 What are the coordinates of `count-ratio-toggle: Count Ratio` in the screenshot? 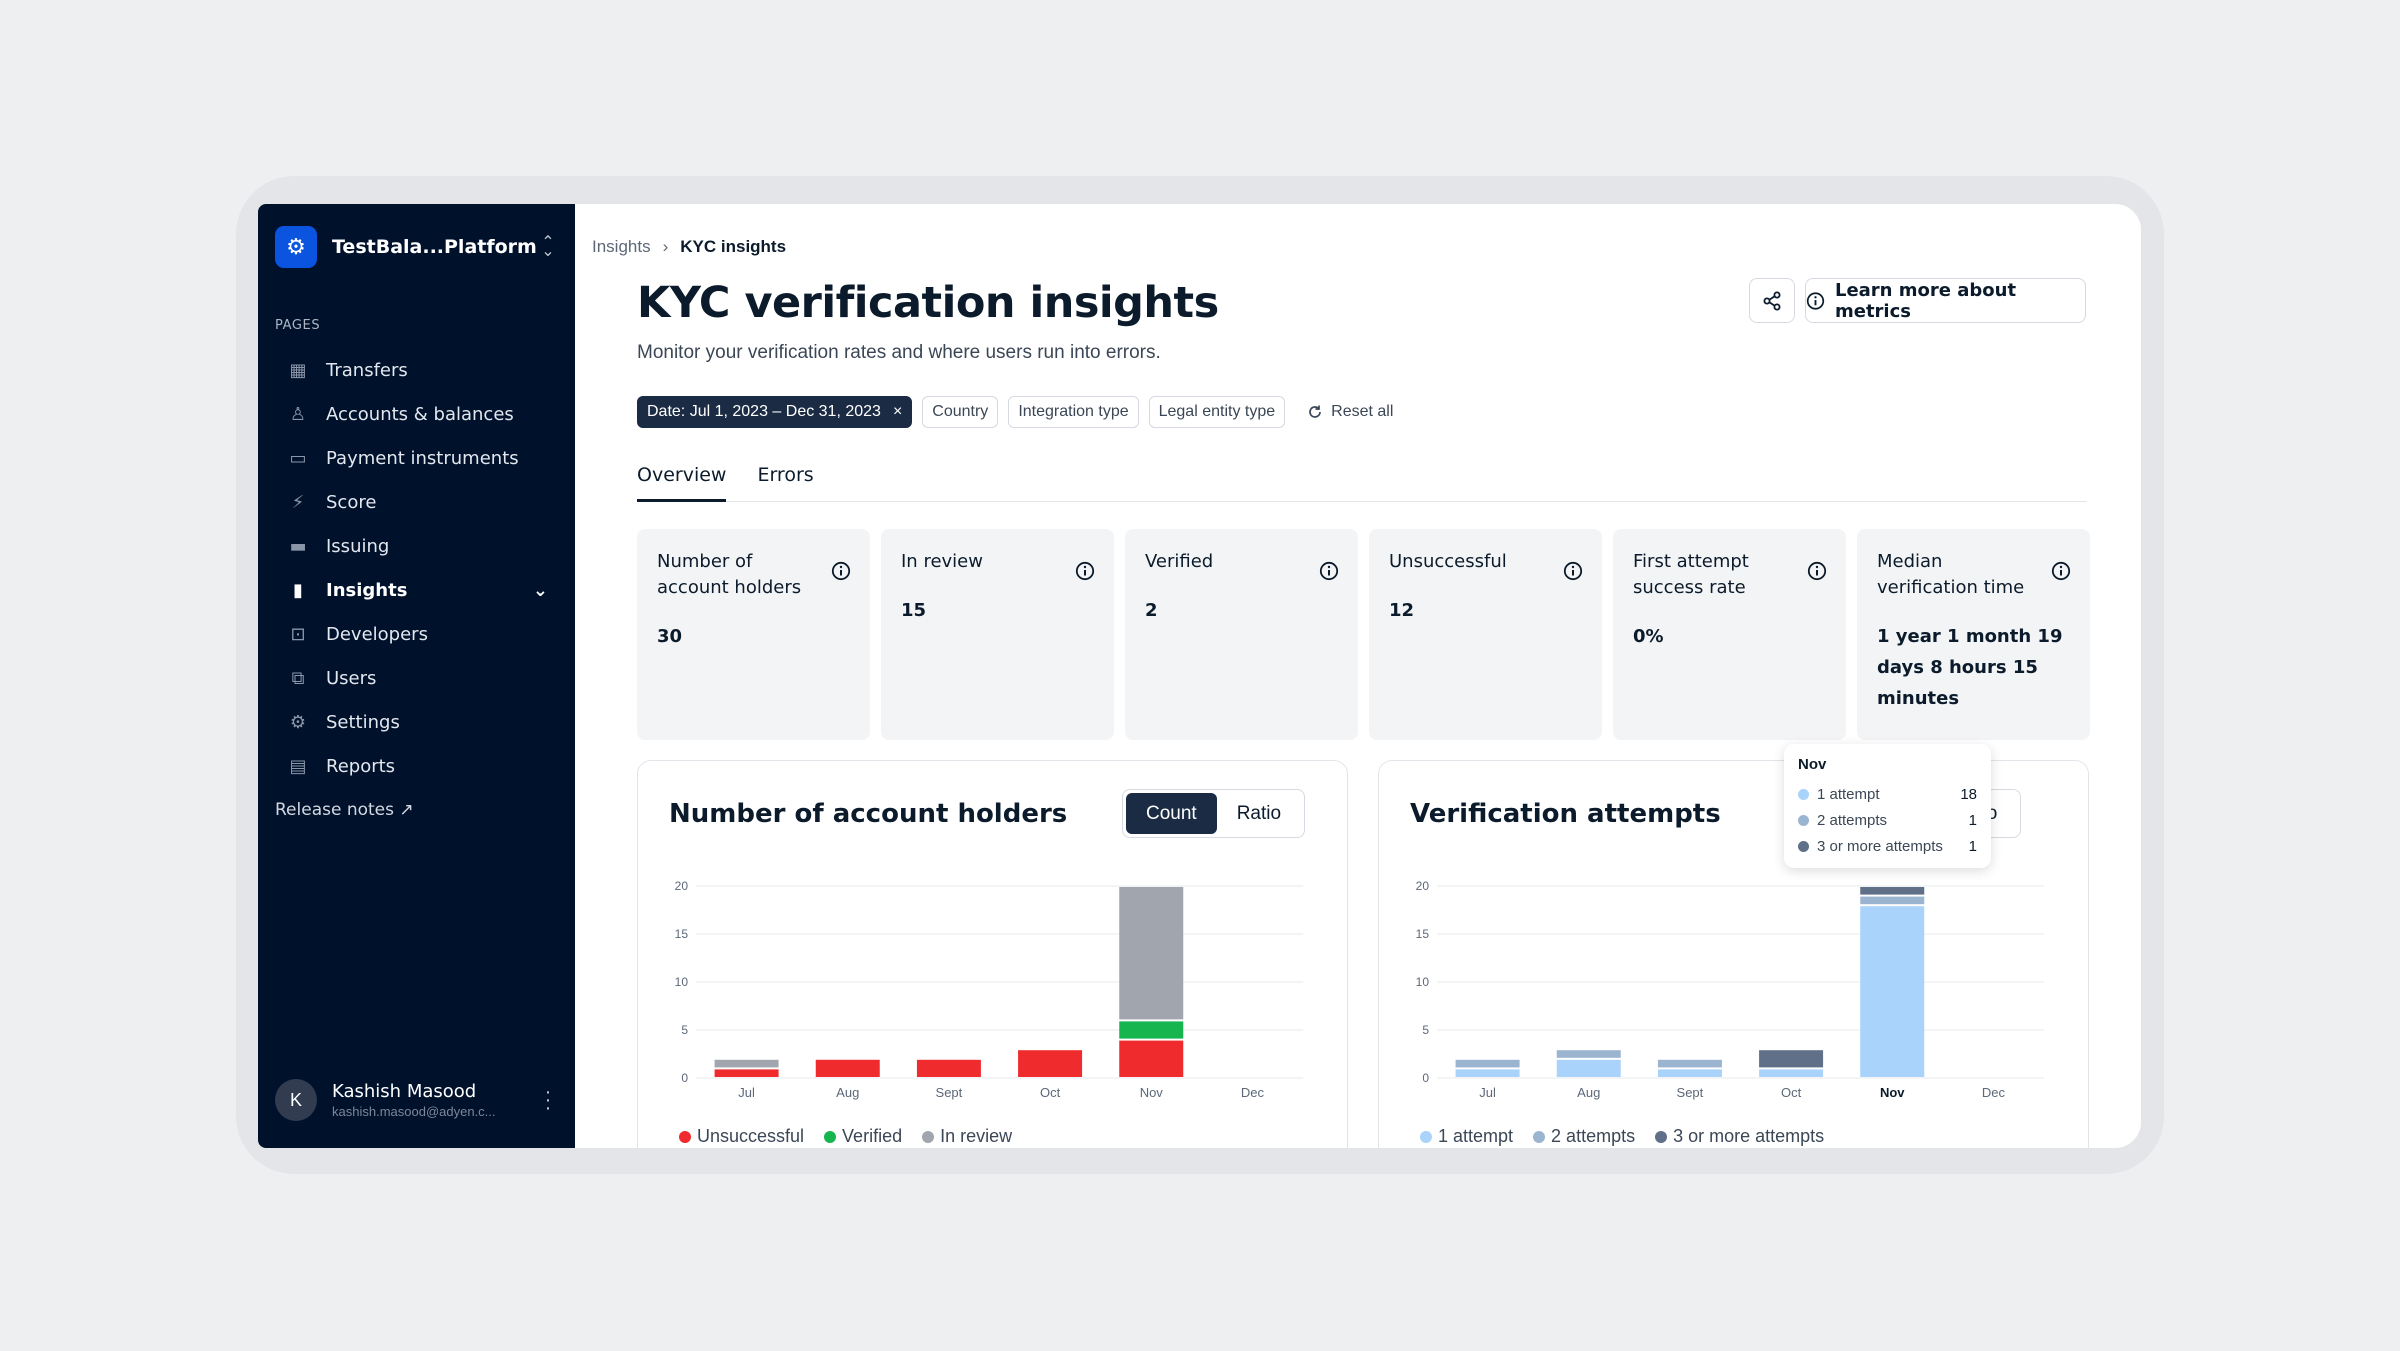 It's located at (1214, 813).